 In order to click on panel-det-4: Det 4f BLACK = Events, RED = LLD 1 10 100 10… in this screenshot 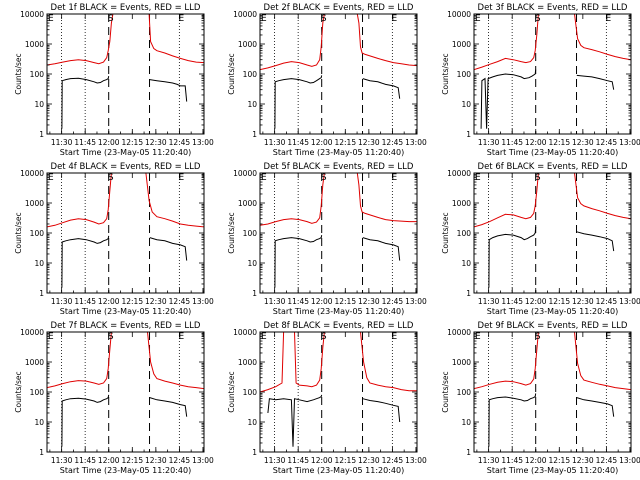, I will do `click(114, 239)`.